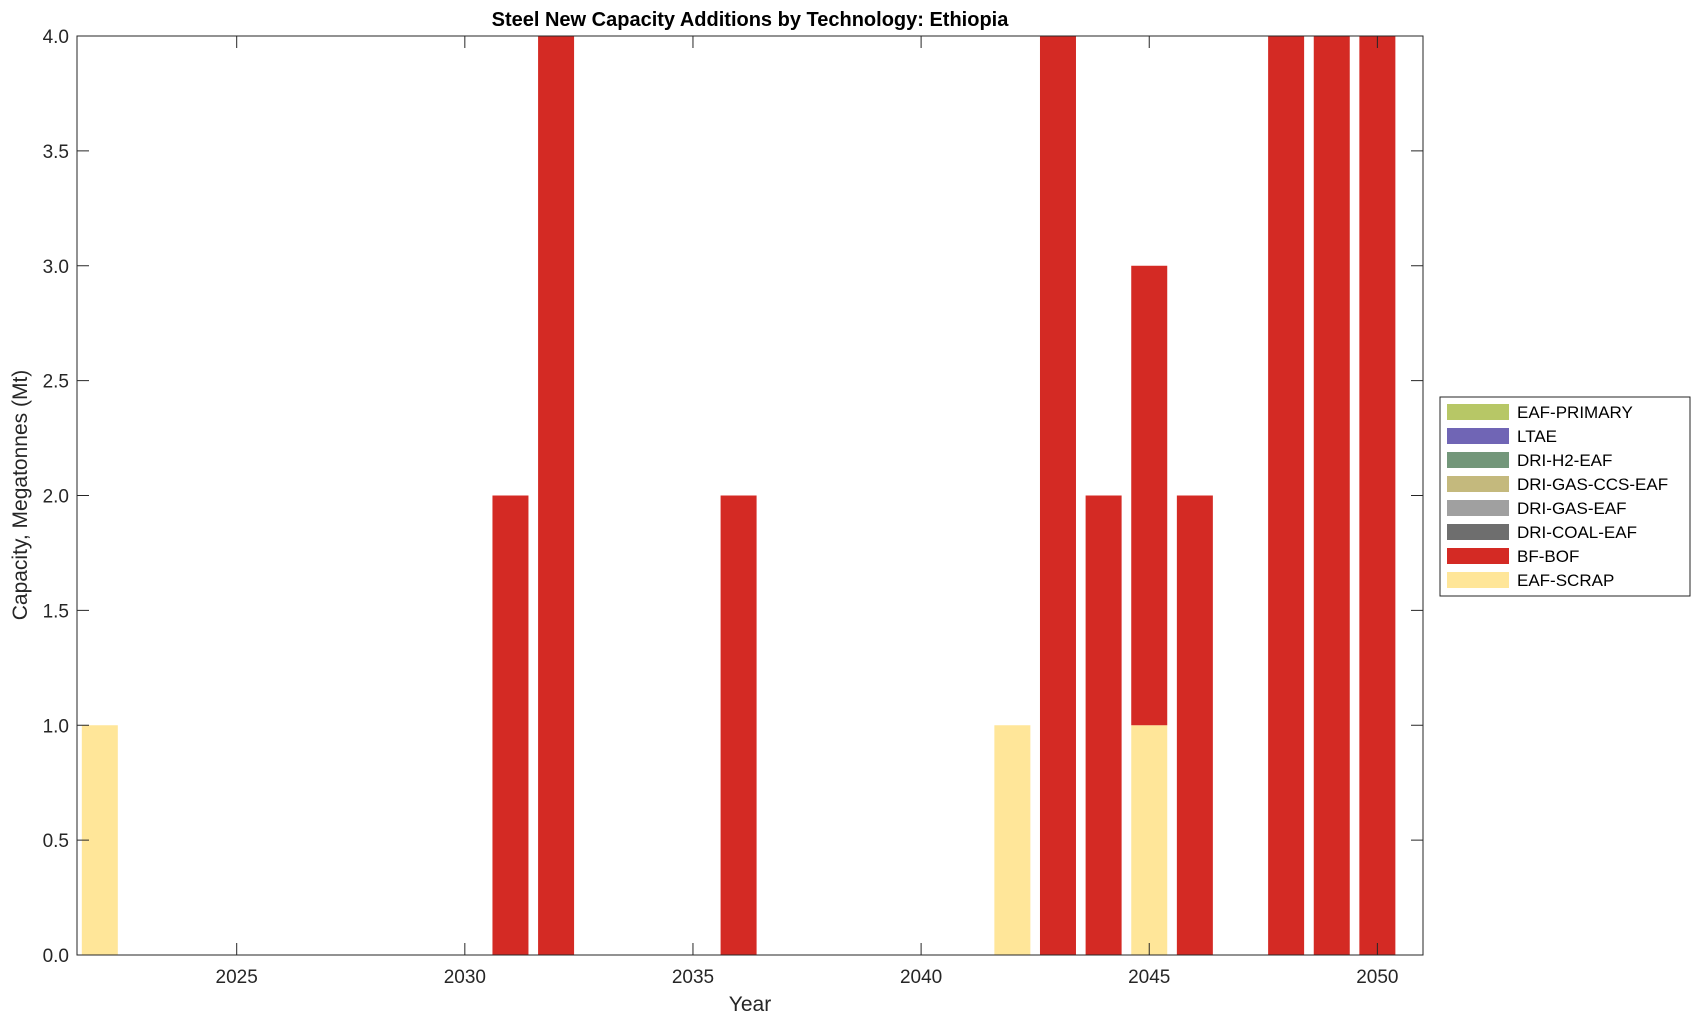 The height and width of the screenshot is (1021, 1696). What do you see at coordinates (1478, 556) in the screenshot?
I see `legend-swatch-bf-bof` at bounding box center [1478, 556].